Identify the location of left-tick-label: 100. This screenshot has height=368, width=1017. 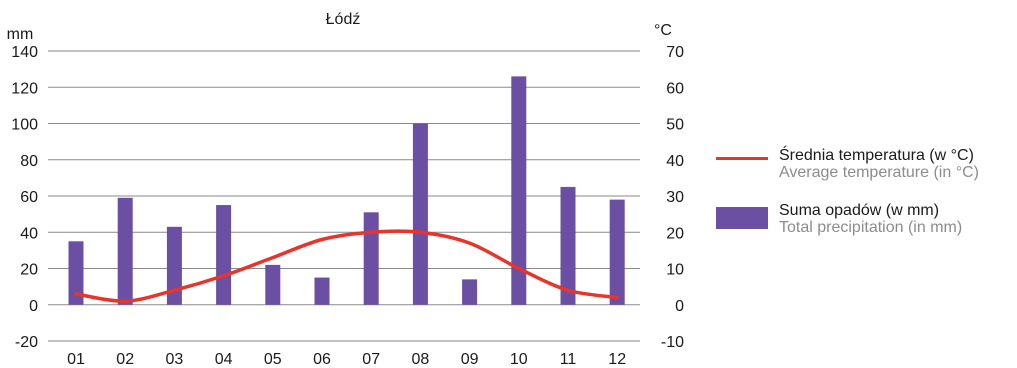
(24, 125).